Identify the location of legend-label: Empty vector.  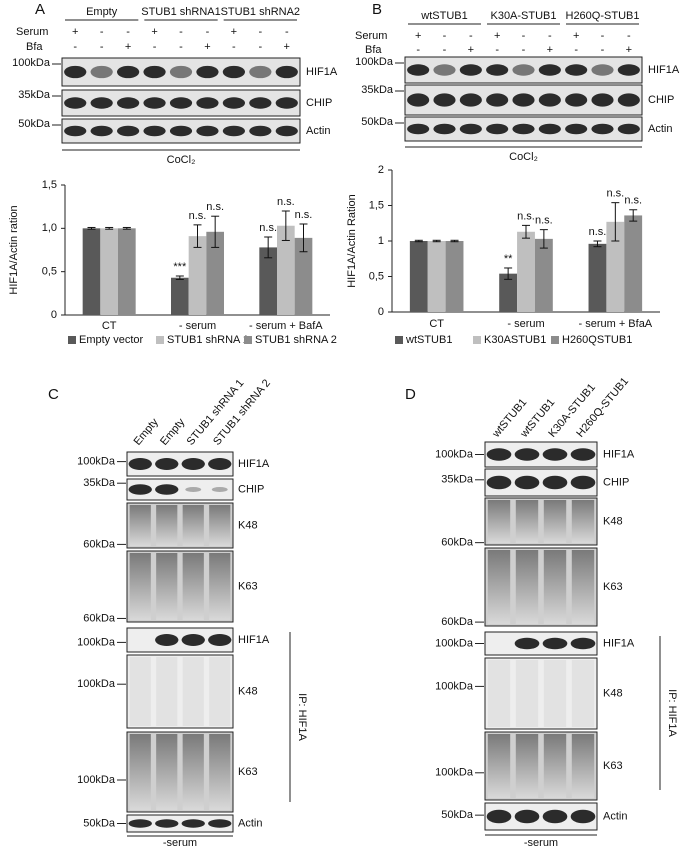
(111, 340).